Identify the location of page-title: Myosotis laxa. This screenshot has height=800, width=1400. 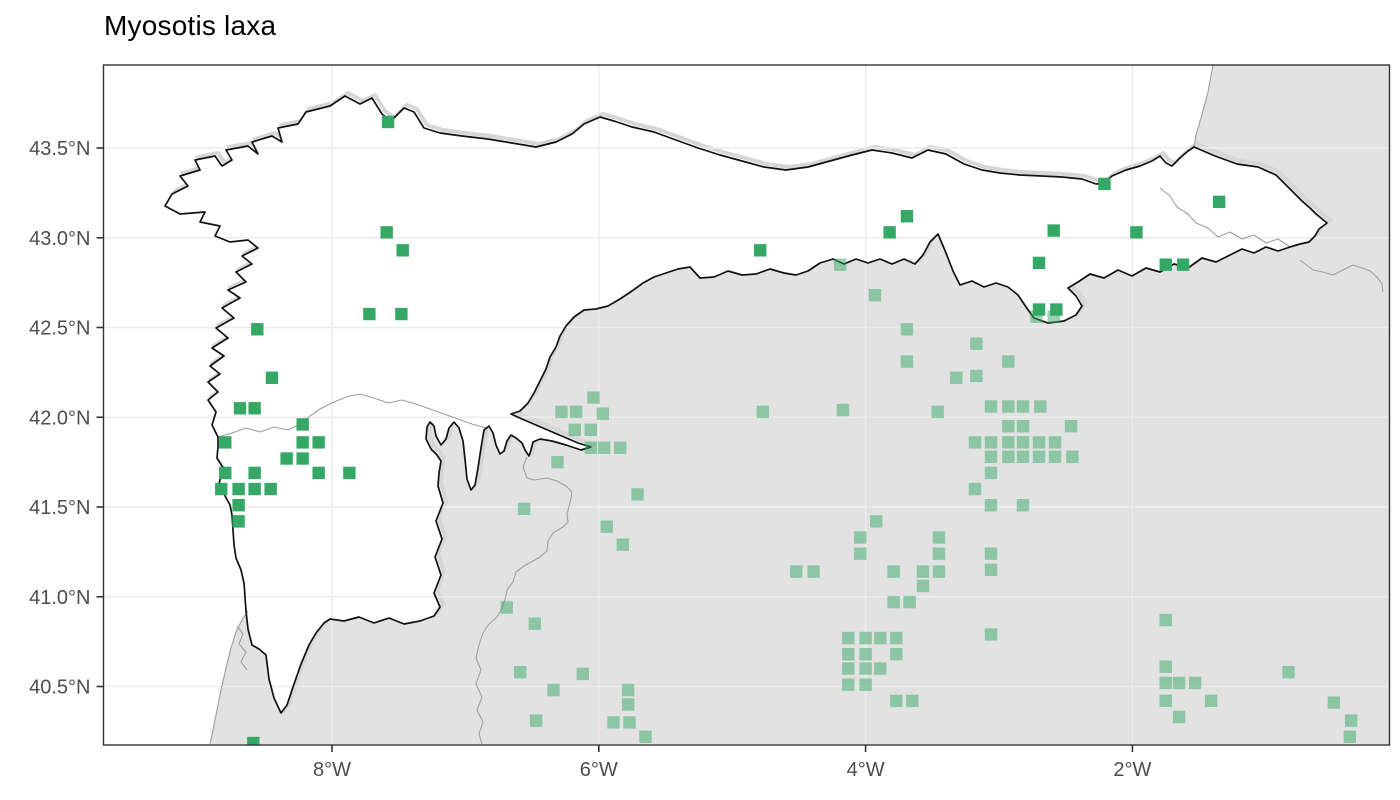
(190, 25).